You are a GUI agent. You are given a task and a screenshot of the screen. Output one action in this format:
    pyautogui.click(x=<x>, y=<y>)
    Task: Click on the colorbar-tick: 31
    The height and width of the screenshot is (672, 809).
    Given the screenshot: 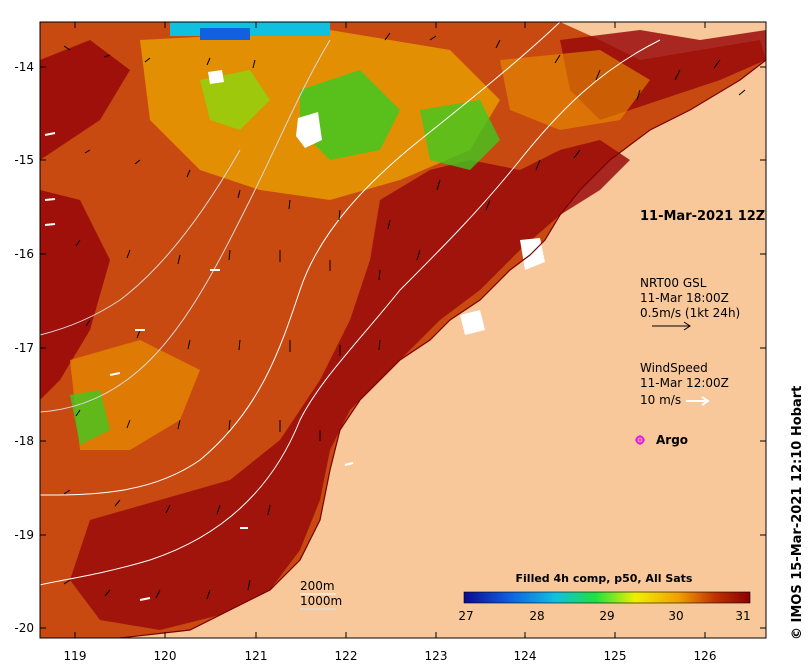 What is the action you would take?
    pyautogui.click(x=742, y=616)
    